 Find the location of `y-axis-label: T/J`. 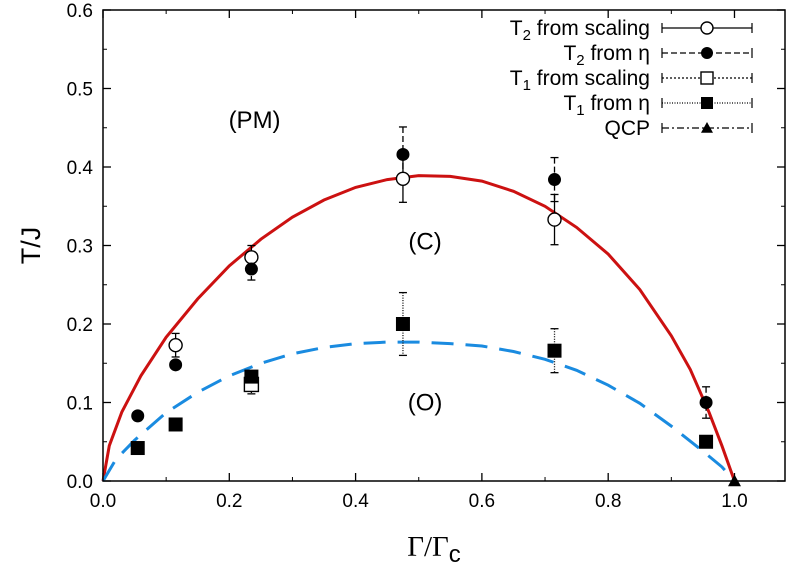

y-axis-label: T/J is located at coordinates (31, 246).